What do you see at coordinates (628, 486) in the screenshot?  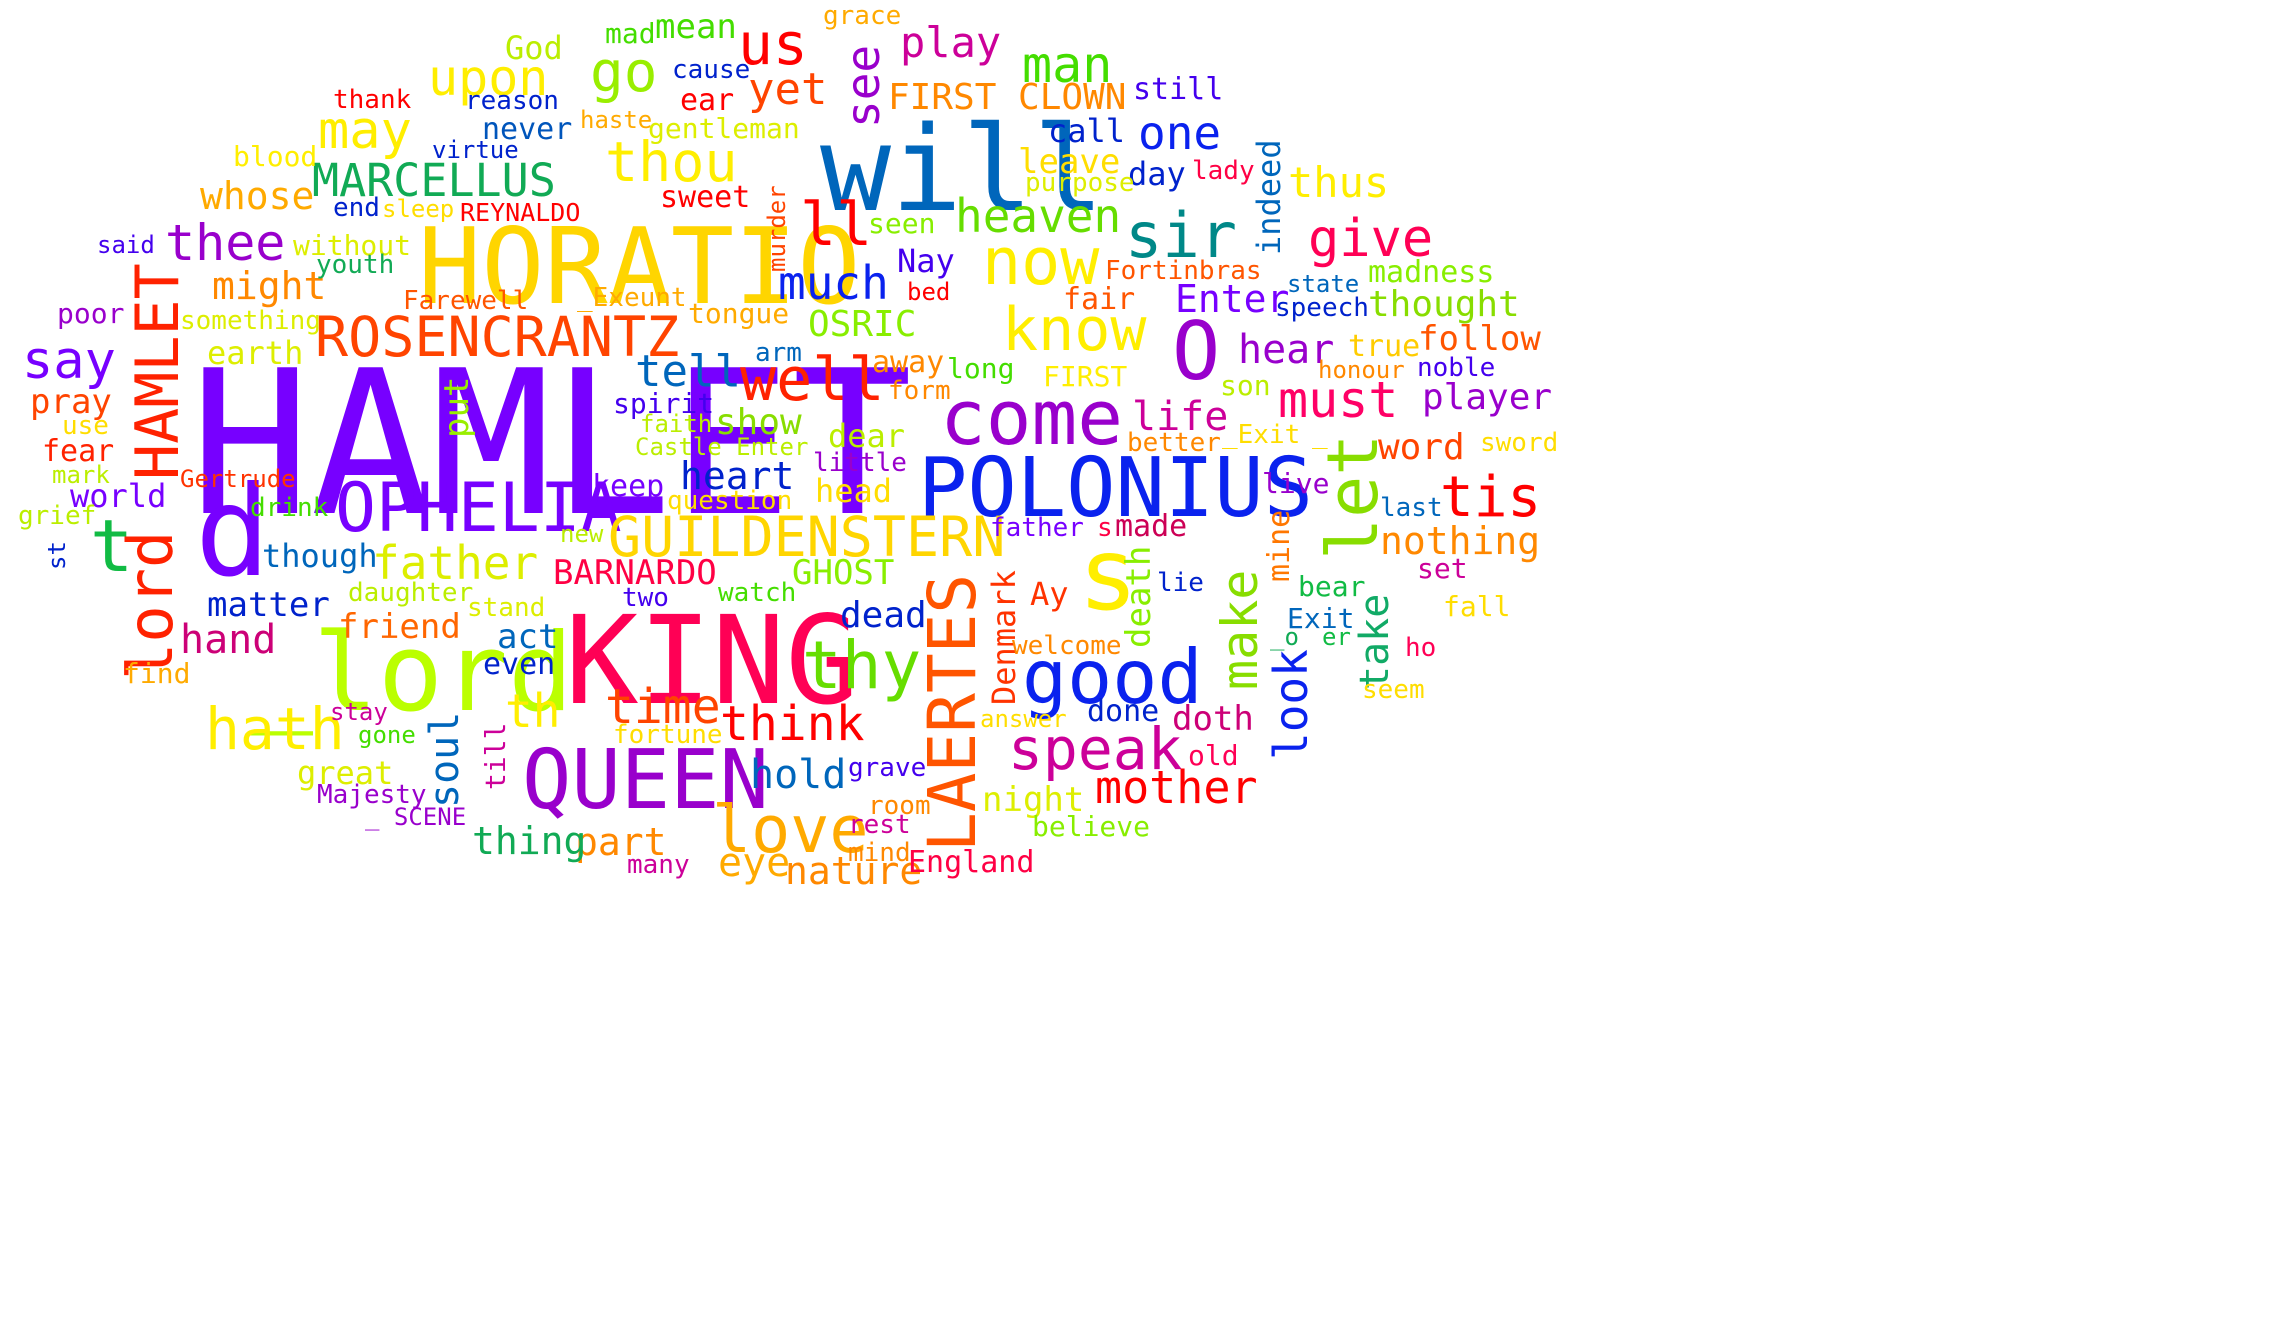 I see `word-keep: keep` at bounding box center [628, 486].